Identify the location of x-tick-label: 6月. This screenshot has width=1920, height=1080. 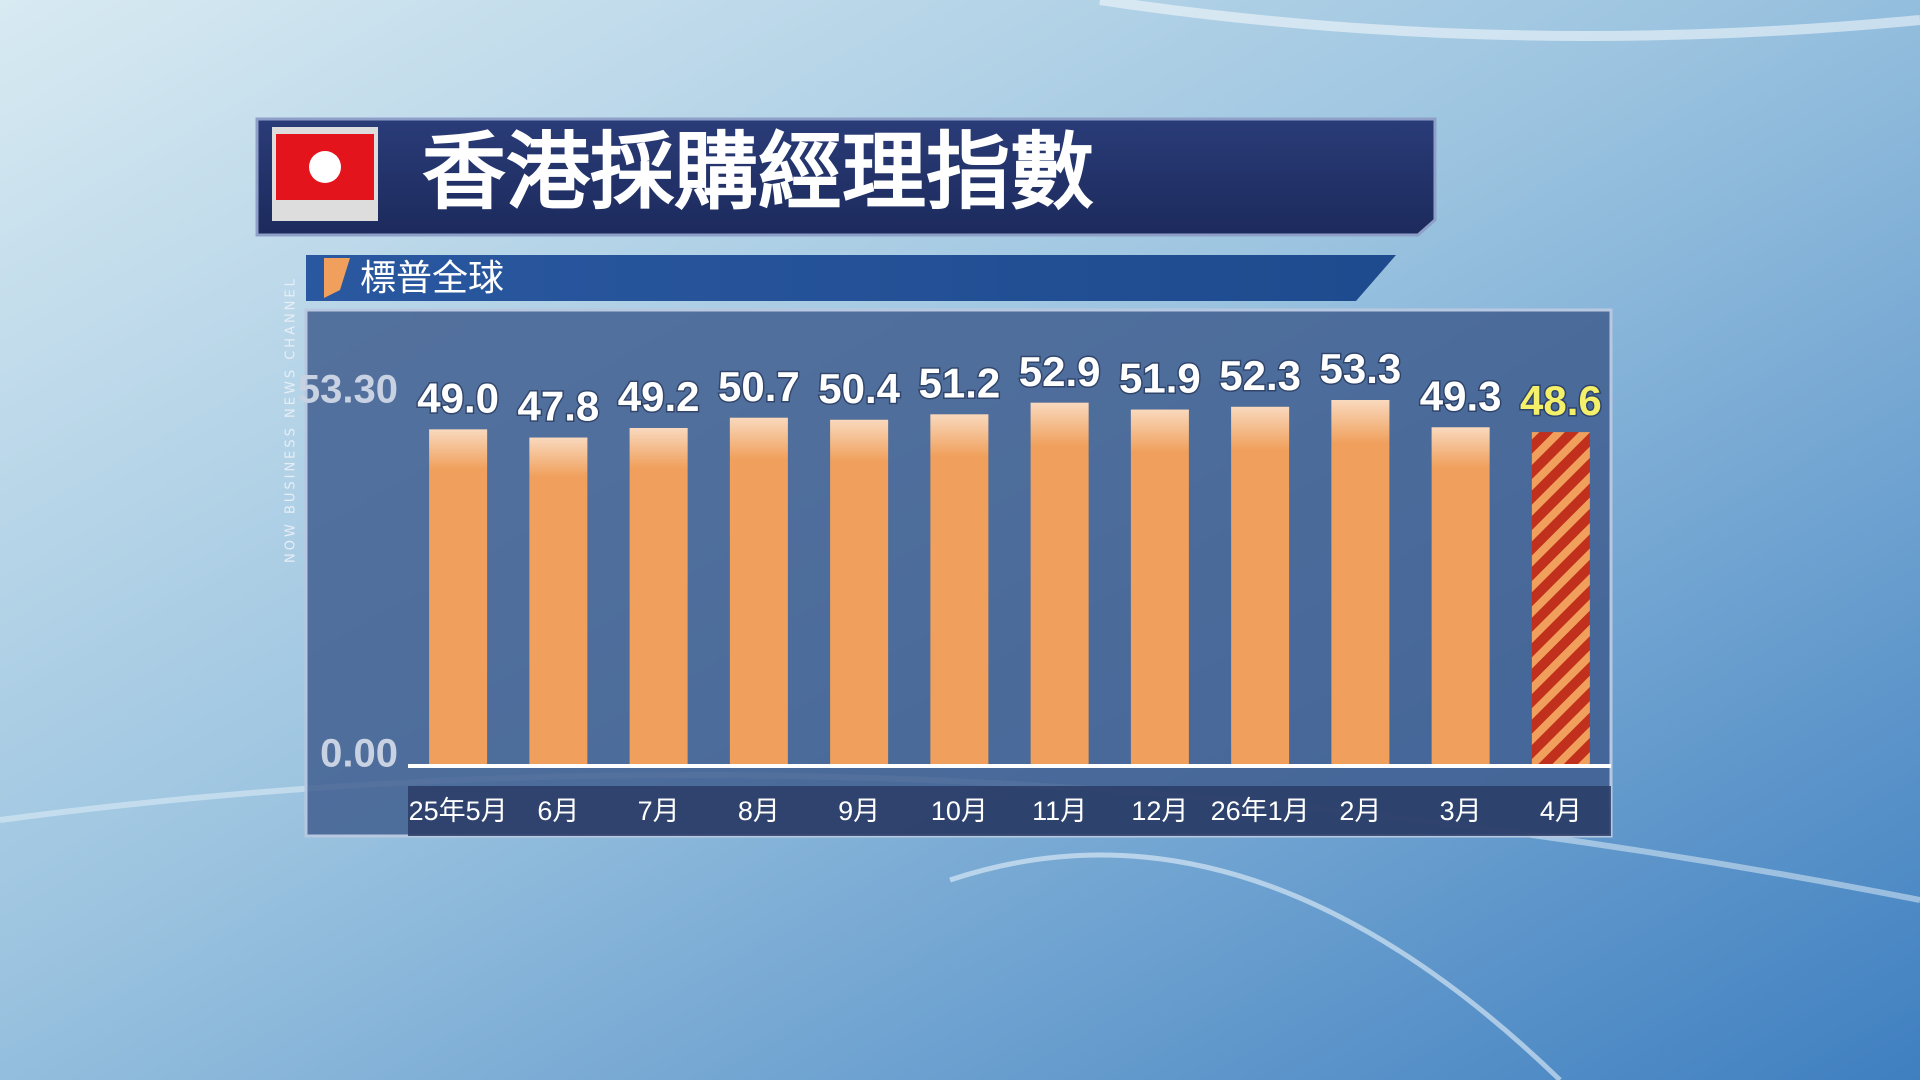
(558, 811).